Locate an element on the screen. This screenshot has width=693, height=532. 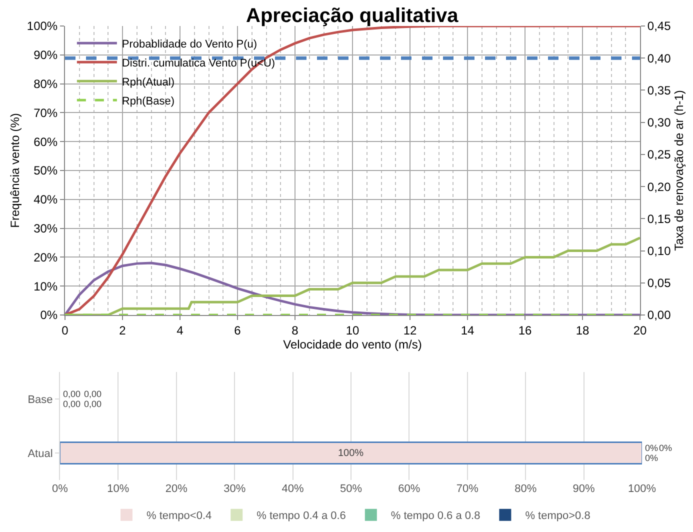
chart-title: Apreciação qualitativa is located at coordinates (353, 16).